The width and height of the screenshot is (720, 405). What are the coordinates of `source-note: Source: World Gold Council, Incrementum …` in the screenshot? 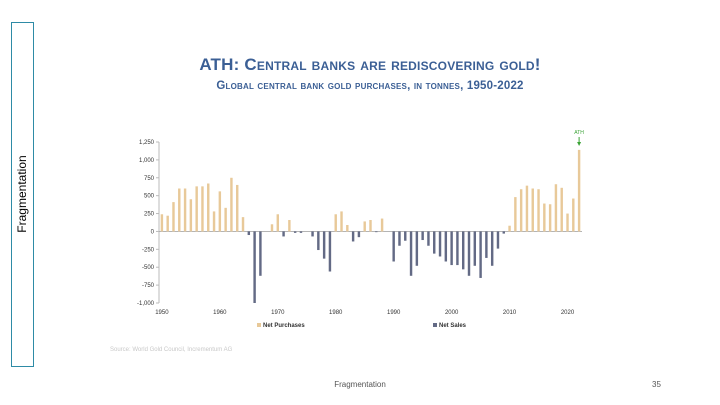 It's located at (171, 350).